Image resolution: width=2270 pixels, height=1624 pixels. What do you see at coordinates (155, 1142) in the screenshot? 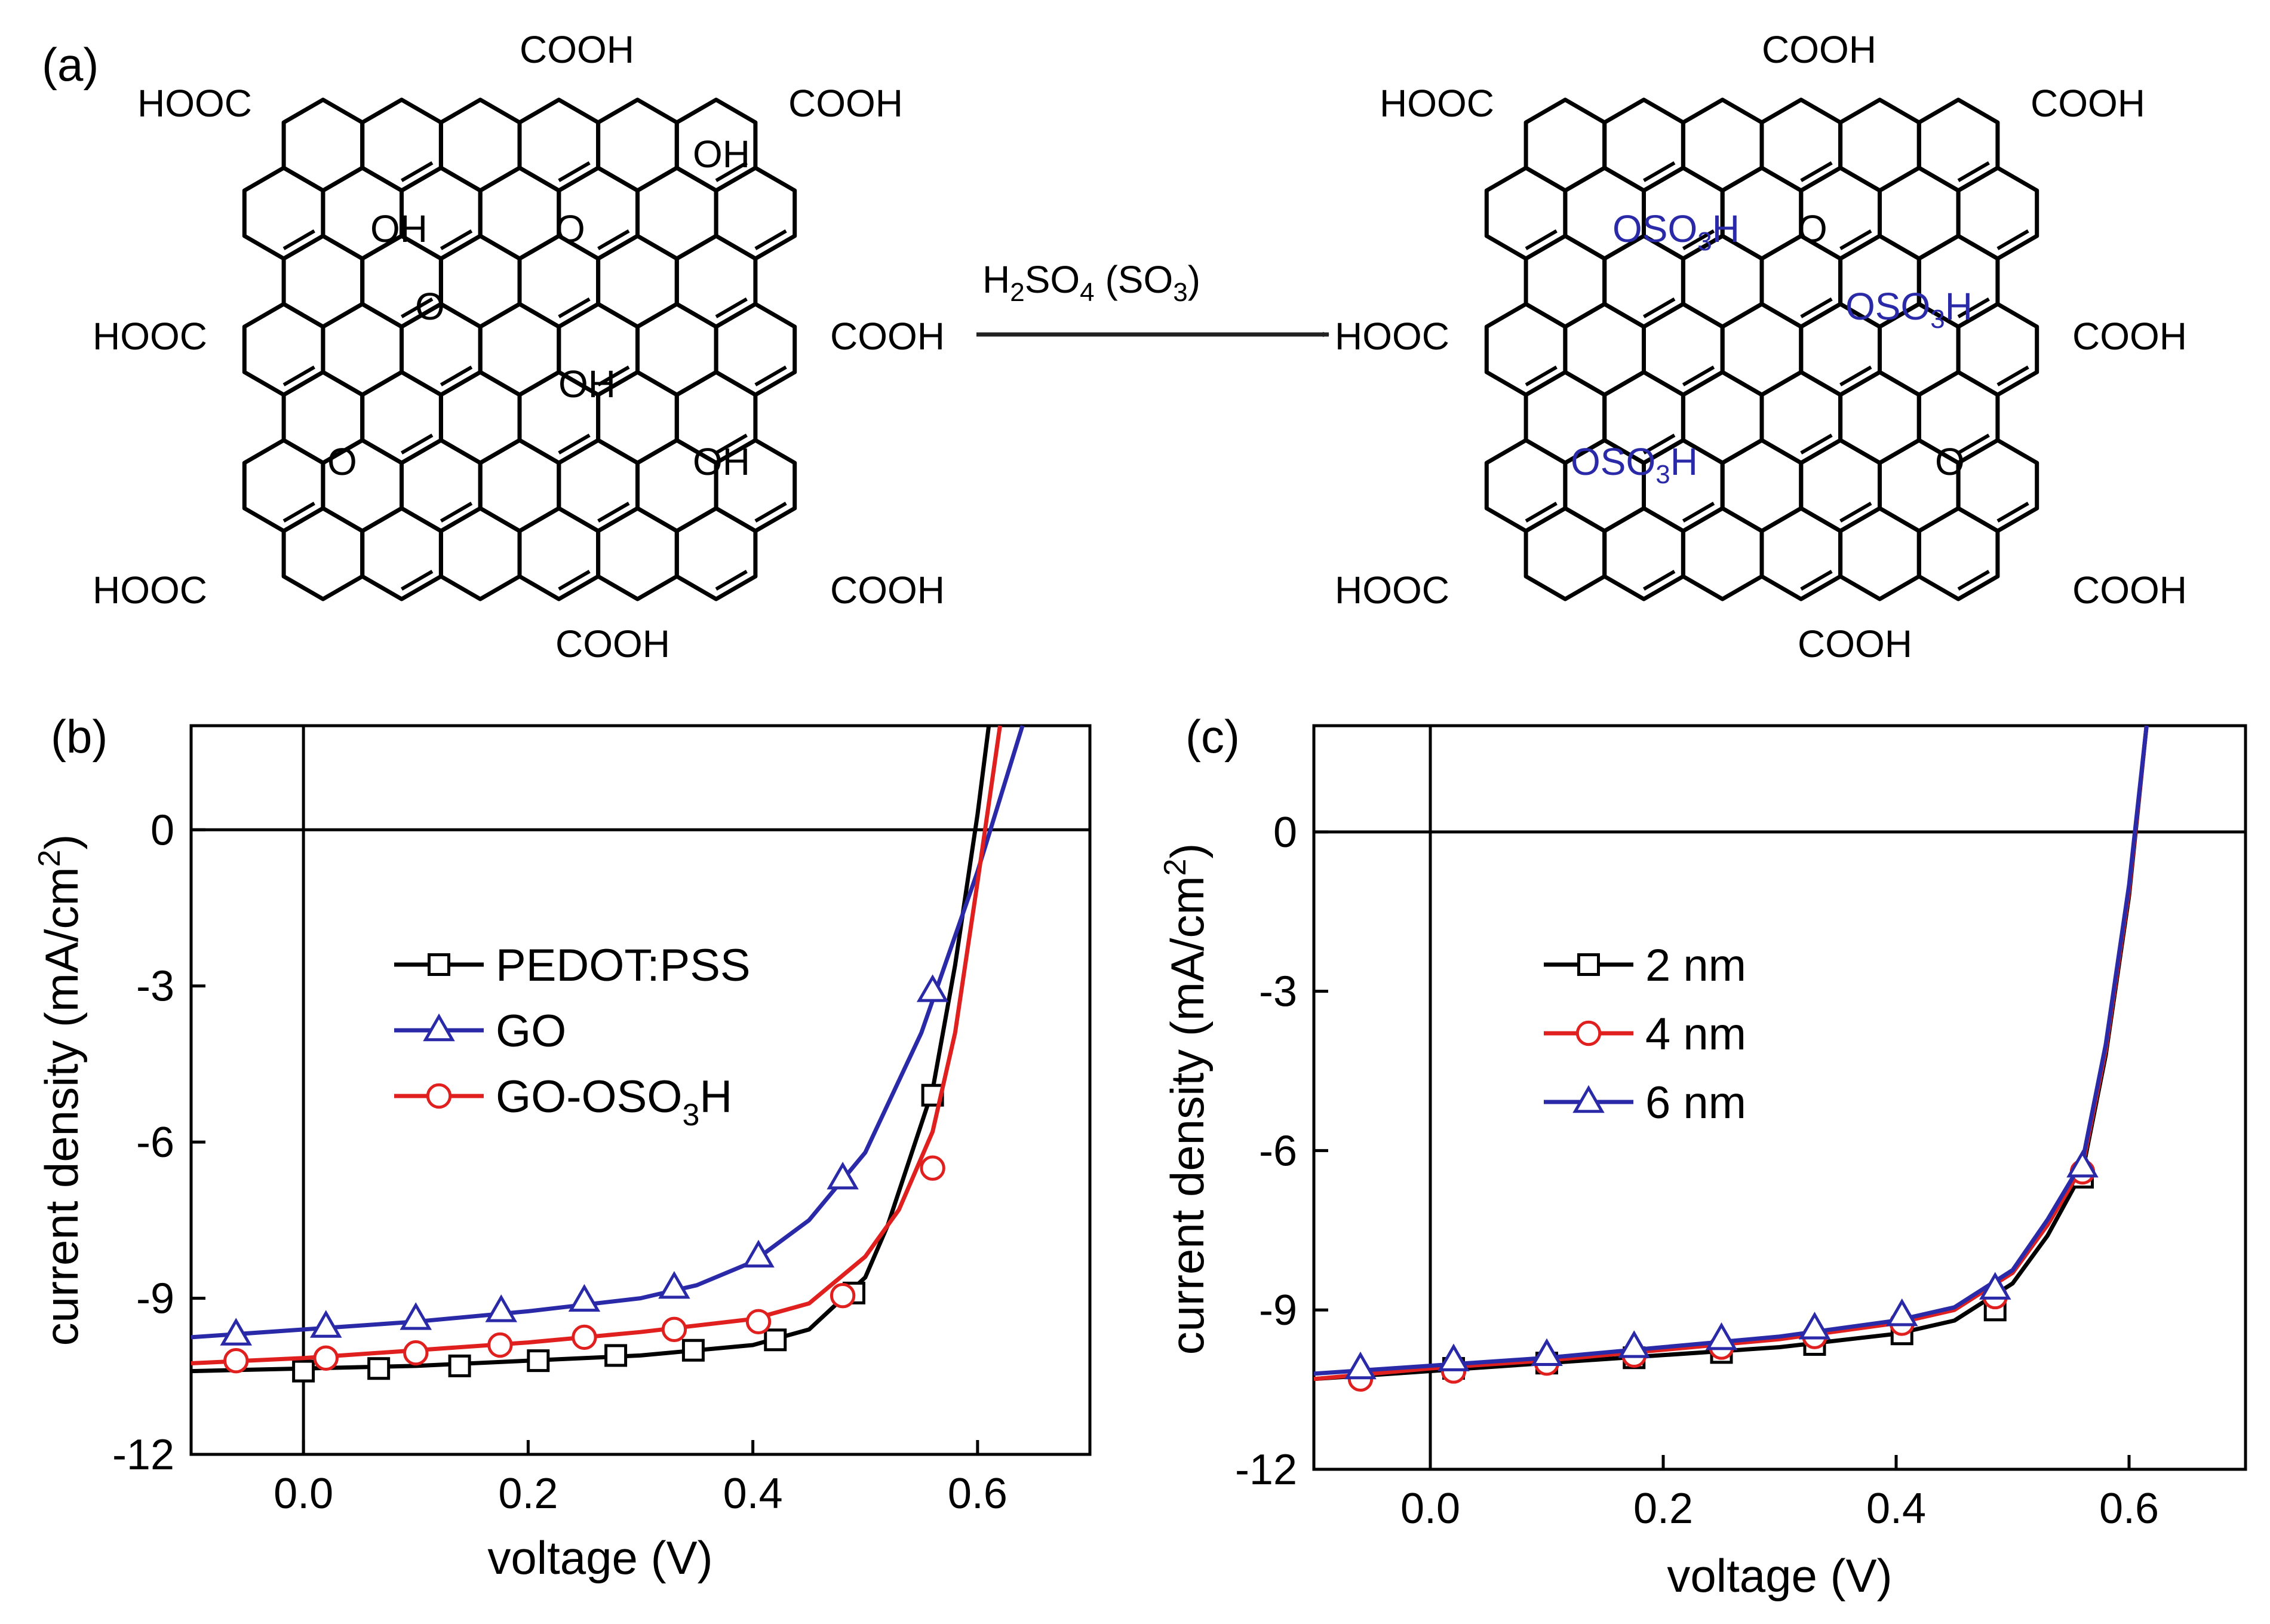
I see `y-tick-label: -6` at bounding box center [155, 1142].